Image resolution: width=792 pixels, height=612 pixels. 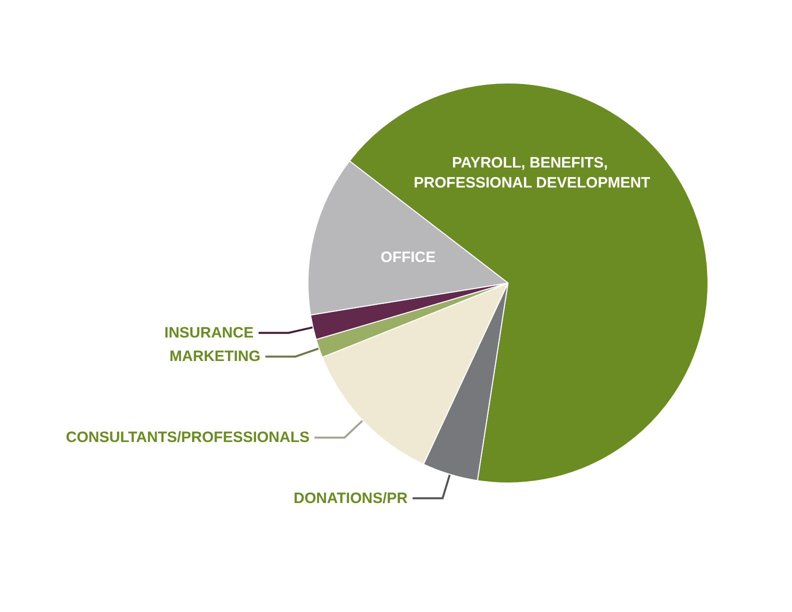 What do you see at coordinates (351, 498) in the screenshot?
I see `slice-label: DONATIONS/PR` at bounding box center [351, 498].